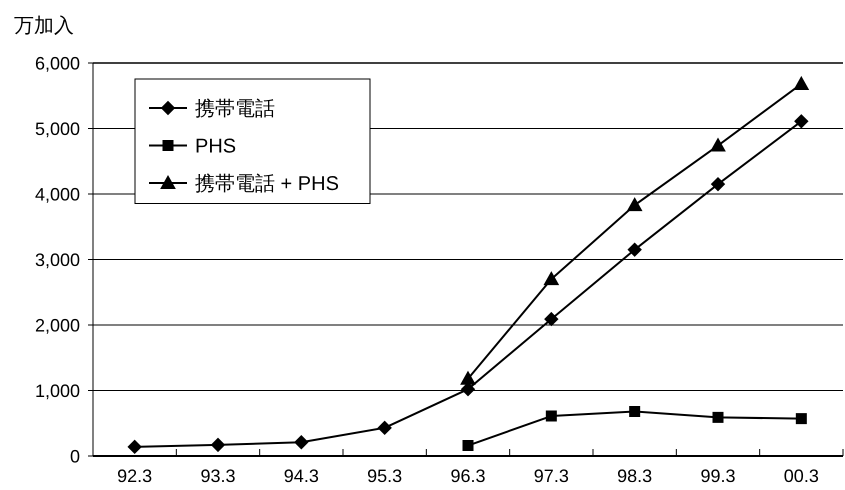  What do you see at coordinates (44, 26) in the screenshot?
I see `y-axis-title: 万加入` at bounding box center [44, 26].